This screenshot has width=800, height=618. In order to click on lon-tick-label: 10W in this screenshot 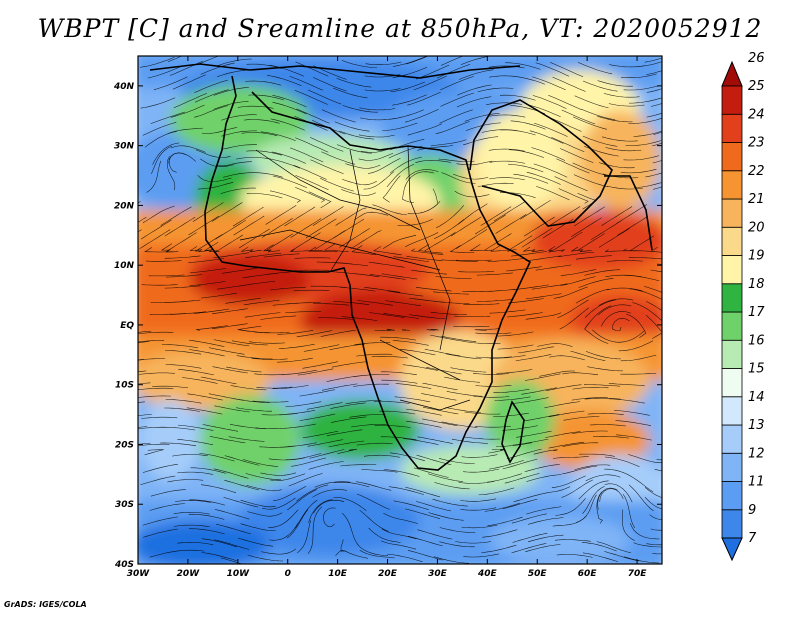, I will do `click(239, 574)`.